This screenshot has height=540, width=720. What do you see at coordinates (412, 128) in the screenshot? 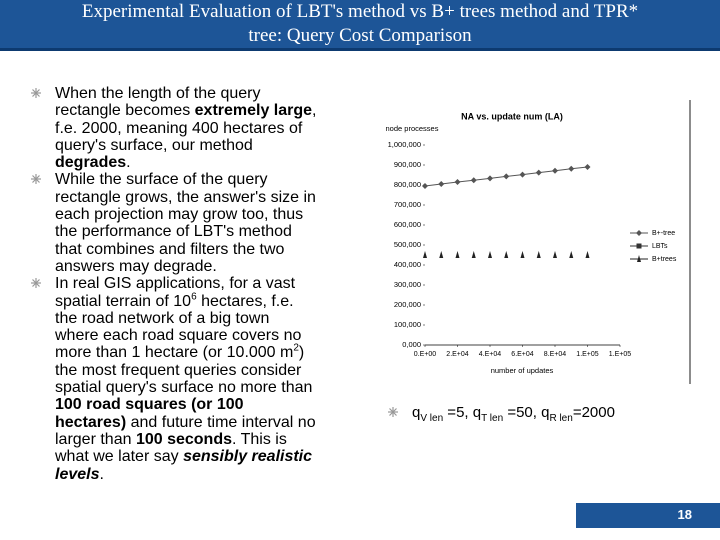
I see `y-axis-label: node processes` at bounding box center [412, 128].